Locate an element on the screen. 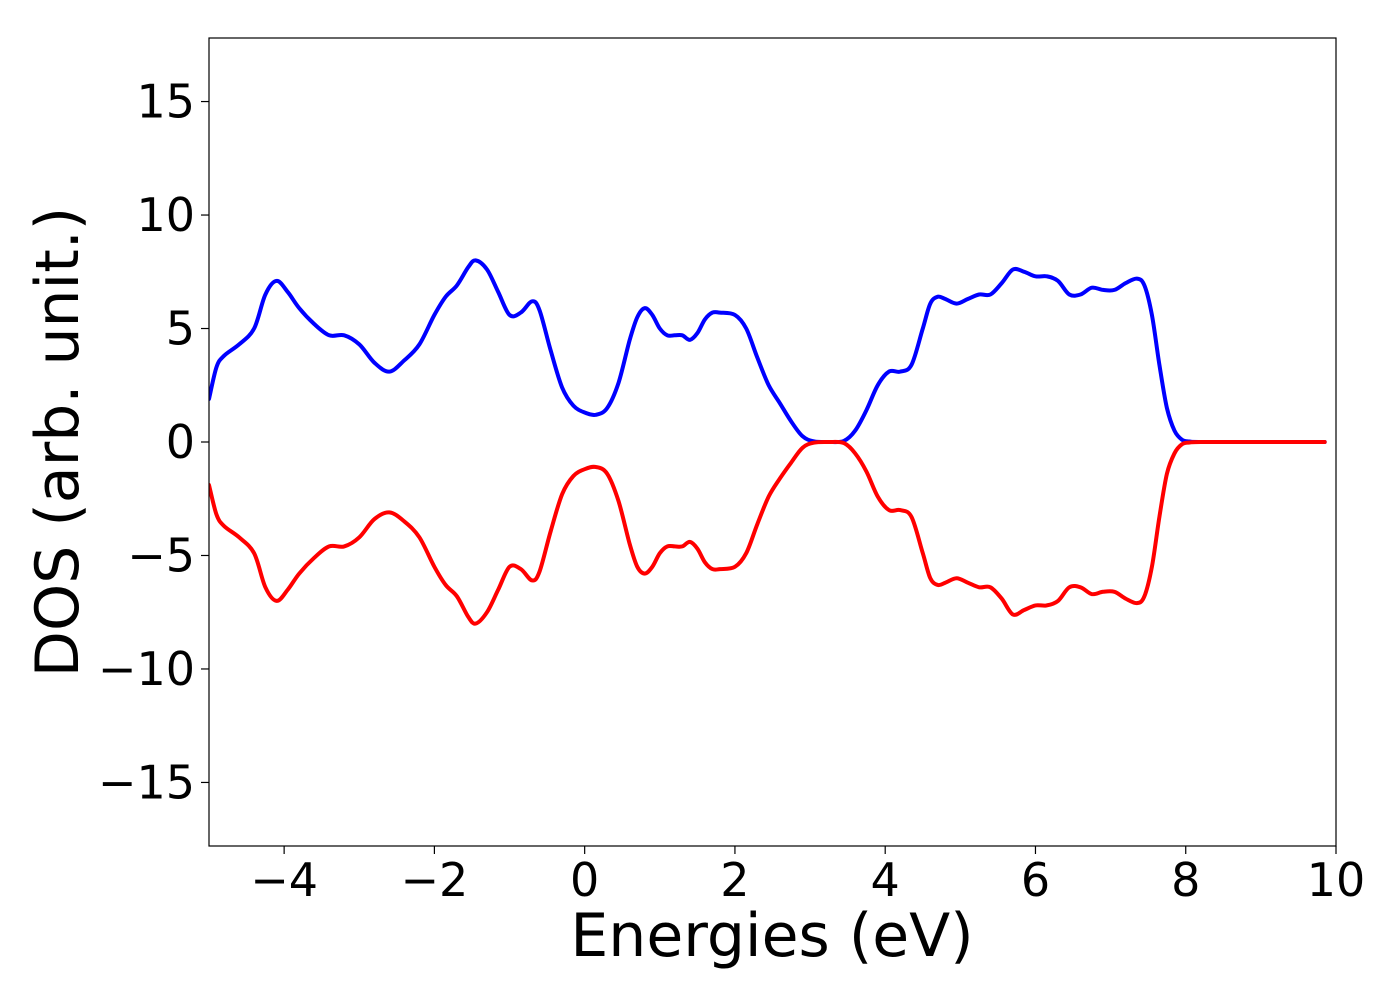  x-tick-label: −4 is located at coordinates (284, 880).